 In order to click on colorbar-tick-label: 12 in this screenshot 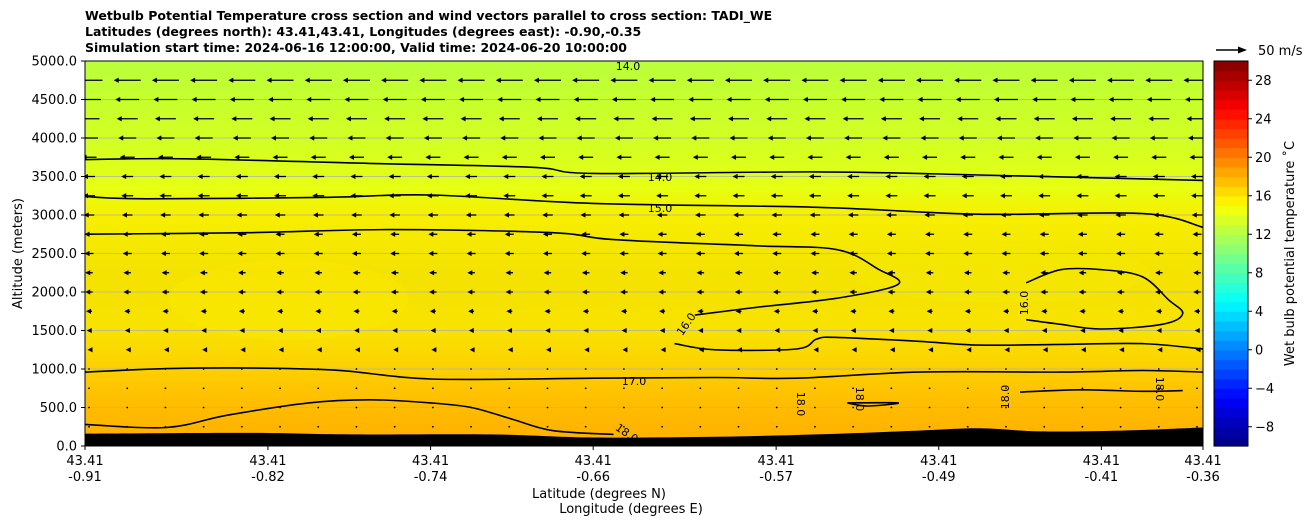, I will do `click(1263, 235)`.